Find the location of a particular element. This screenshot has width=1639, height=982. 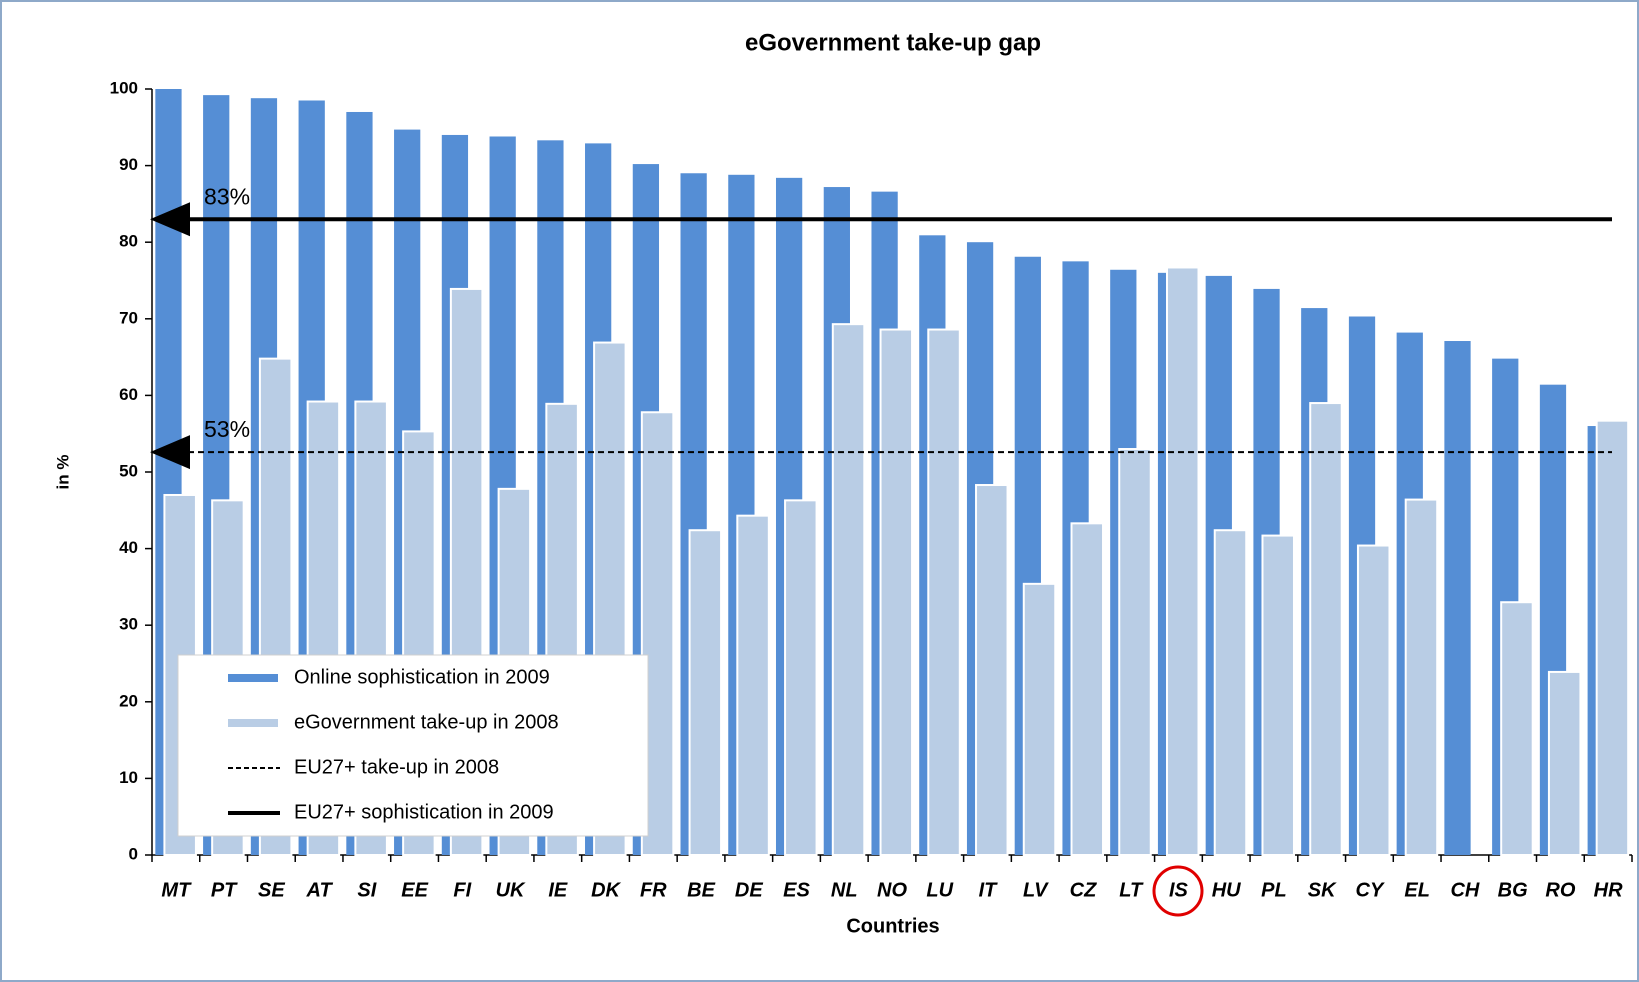

x-tick-label: SE is located at coordinates (271, 890).